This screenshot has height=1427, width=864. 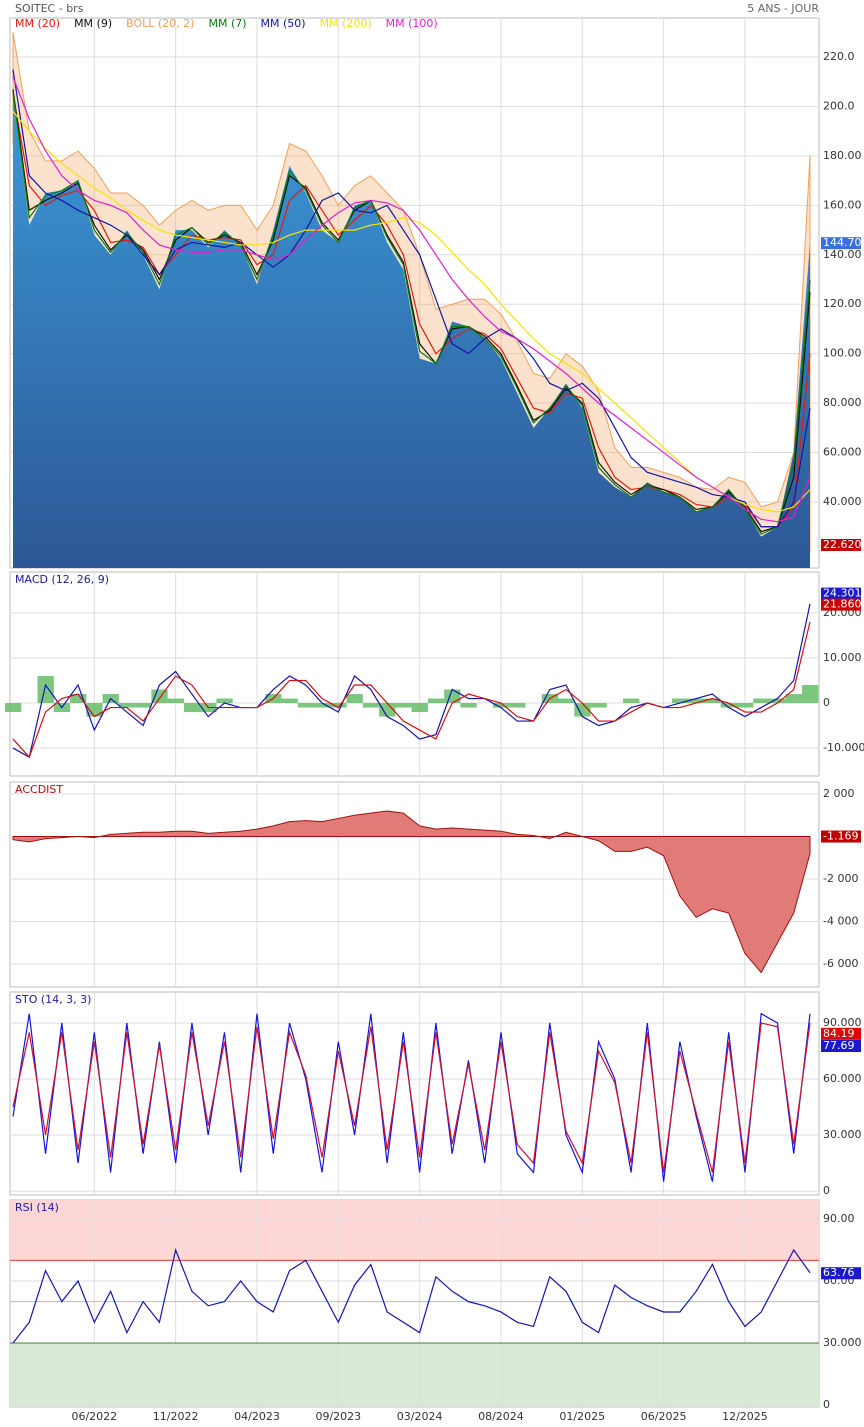 What do you see at coordinates (664, 1416) in the screenshot?
I see `x-tick-label: 06/2025` at bounding box center [664, 1416].